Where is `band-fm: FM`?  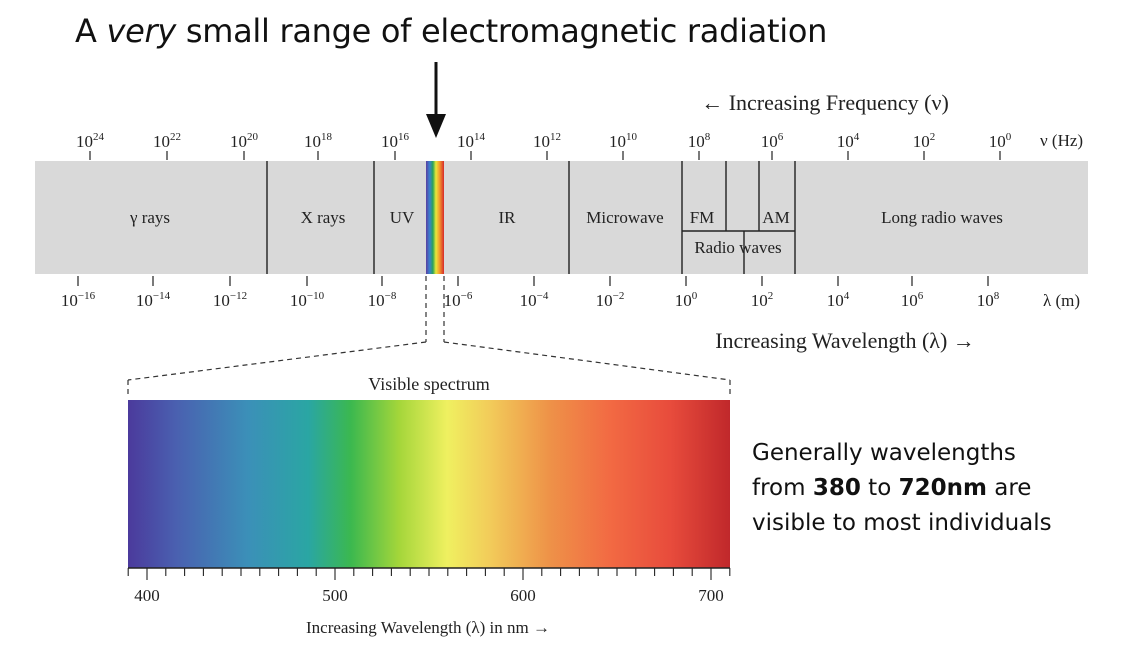
band-fm: FM is located at coordinates (702, 217).